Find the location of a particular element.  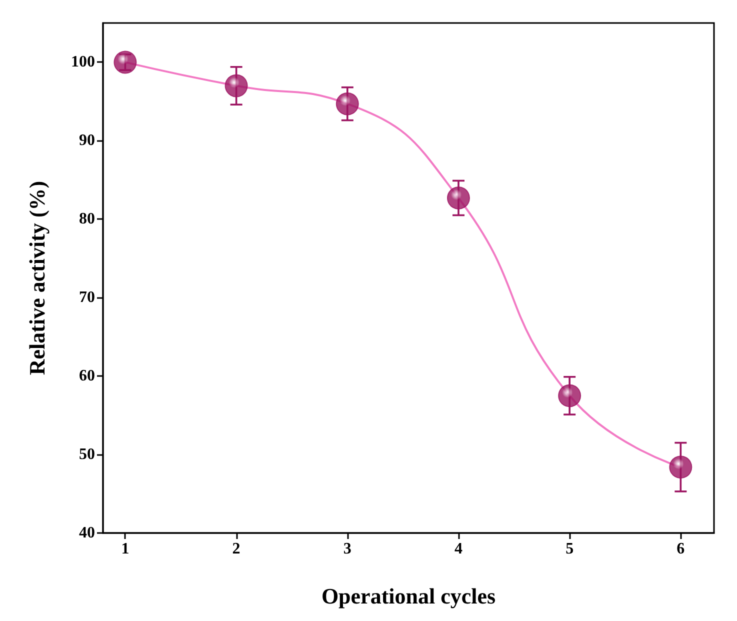

y-tick-label: 40 is located at coordinates (87, 533).